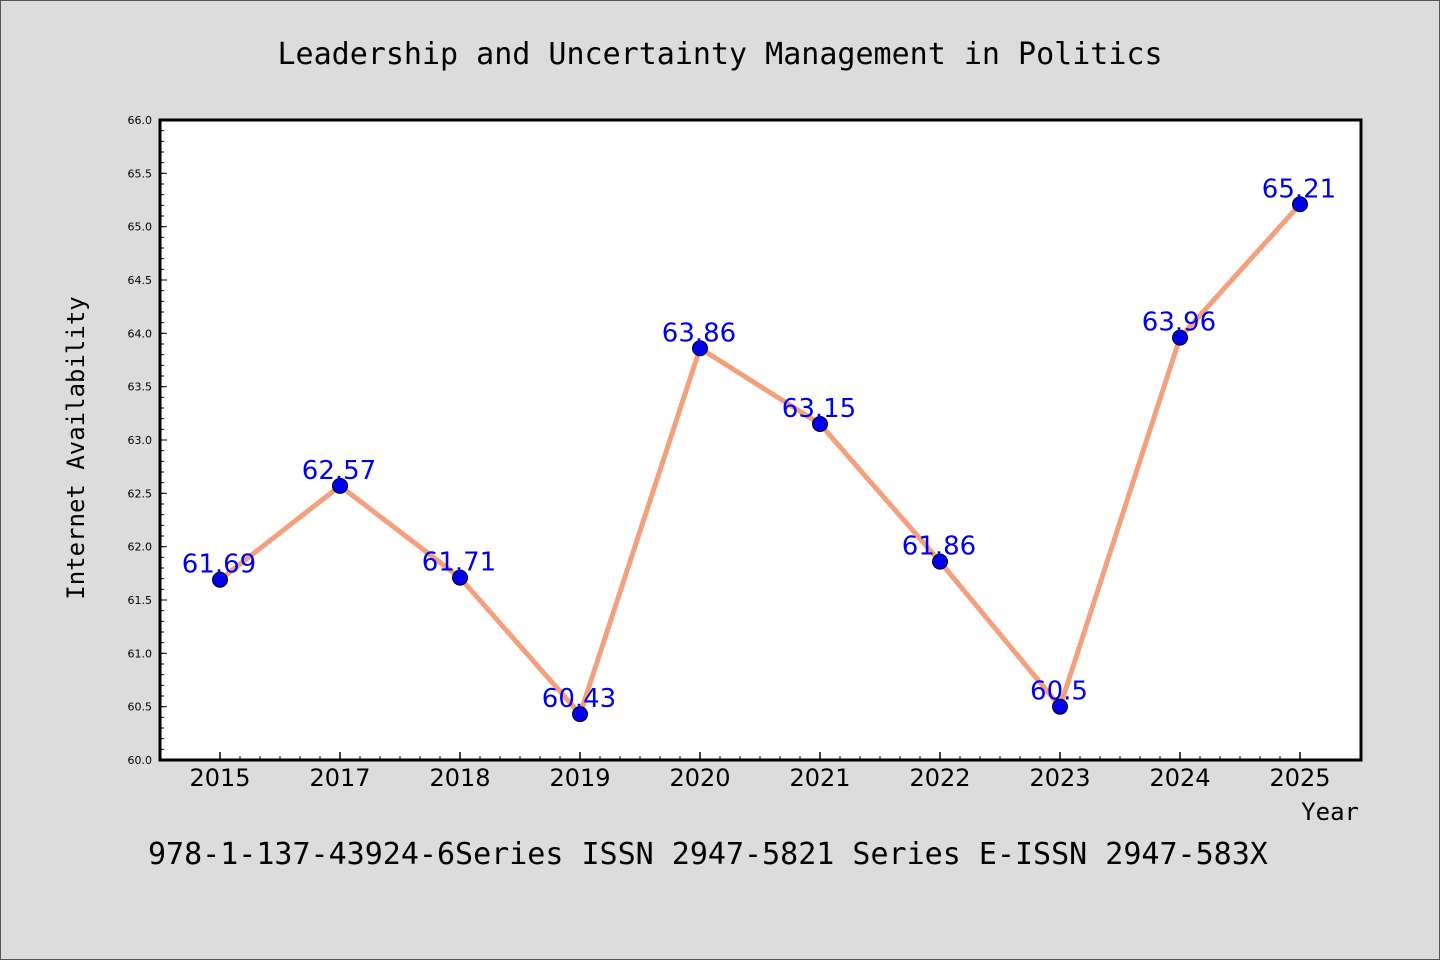 This screenshot has width=1440, height=960. What do you see at coordinates (579, 699) in the screenshot?
I see `data-label: 60.43` at bounding box center [579, 699].